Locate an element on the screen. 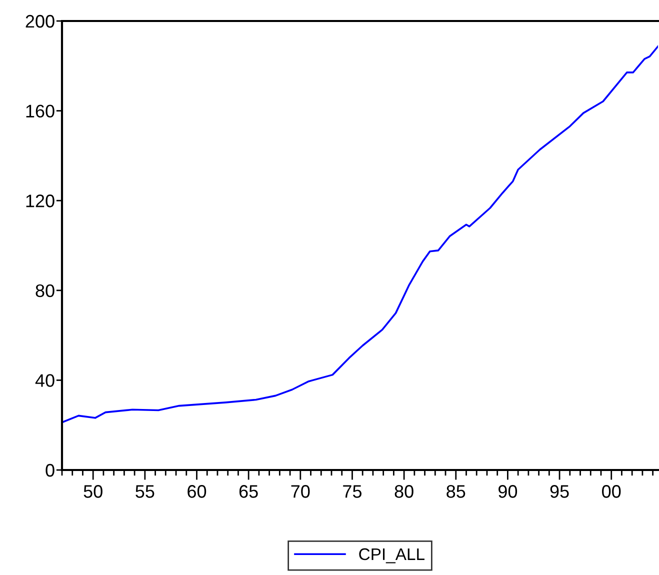 This screenshot has height=575, width=659. x-tick-label: 75 is located at coordinates (352, 491).